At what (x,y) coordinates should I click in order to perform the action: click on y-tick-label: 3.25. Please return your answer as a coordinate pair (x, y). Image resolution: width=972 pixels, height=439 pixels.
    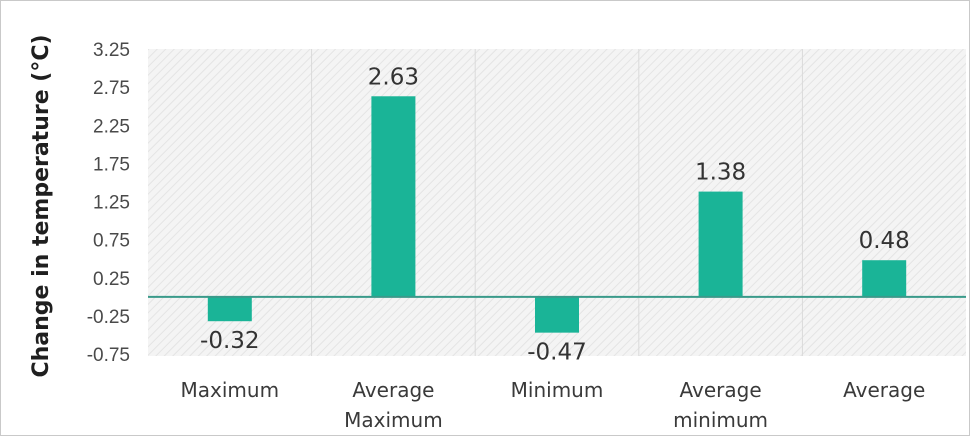
    Looking at the image, I should click on (111, 50).